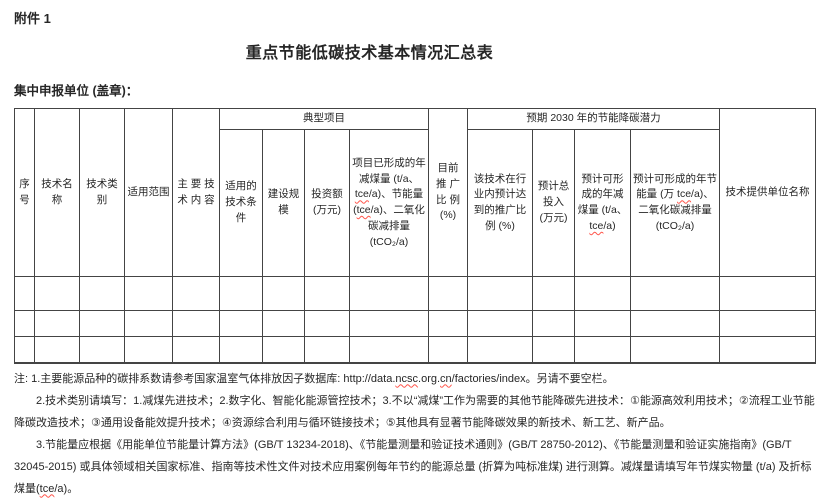  I want to click on note-1-prefix: 注: 1.主要能源品种的碳排系数请参考国家温室气体排放因子数据库:, so click(179, 378).